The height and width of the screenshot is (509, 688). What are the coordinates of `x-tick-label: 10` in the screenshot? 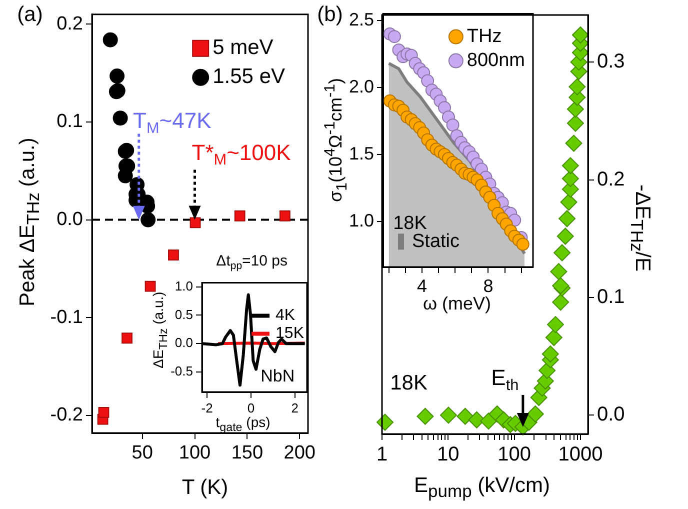 It's located at (448, 455).